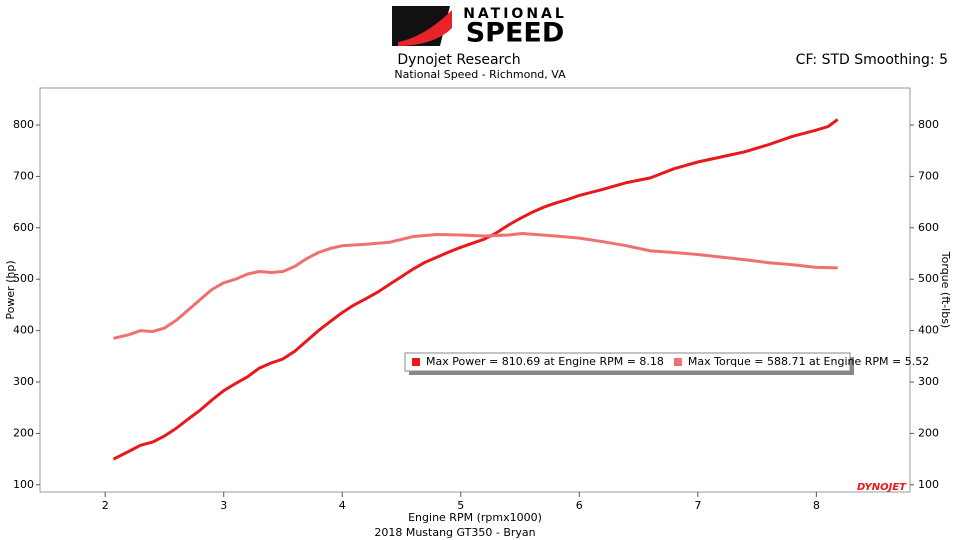  What do you see at coordinates (10, 289) in the screenshot?
I see `y-axis-label: Power (hp)` at bounding box center [10, 289].